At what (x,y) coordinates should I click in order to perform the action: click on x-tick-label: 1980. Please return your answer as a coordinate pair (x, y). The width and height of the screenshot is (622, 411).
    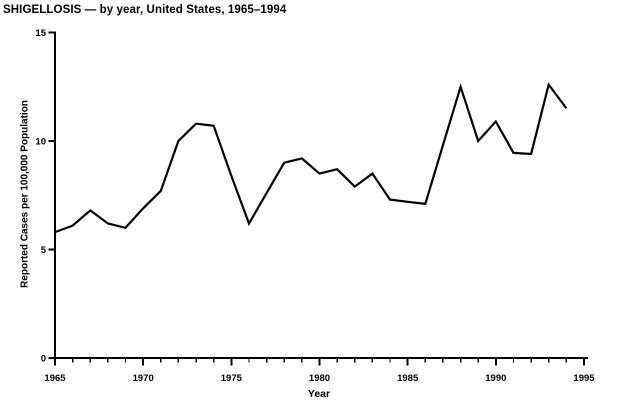
    Looking at the image, I should click on (319, 378).